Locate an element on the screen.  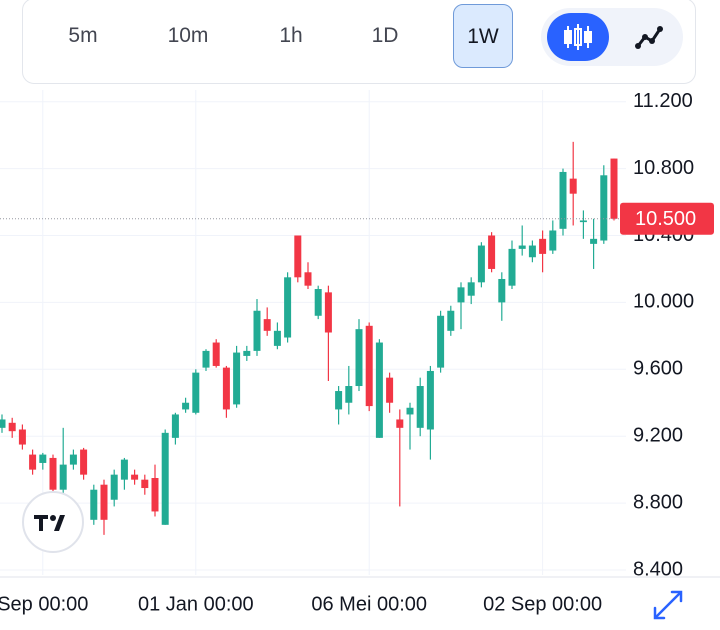
y-tick-label: 8.400 is located at coordinates (658, 569).